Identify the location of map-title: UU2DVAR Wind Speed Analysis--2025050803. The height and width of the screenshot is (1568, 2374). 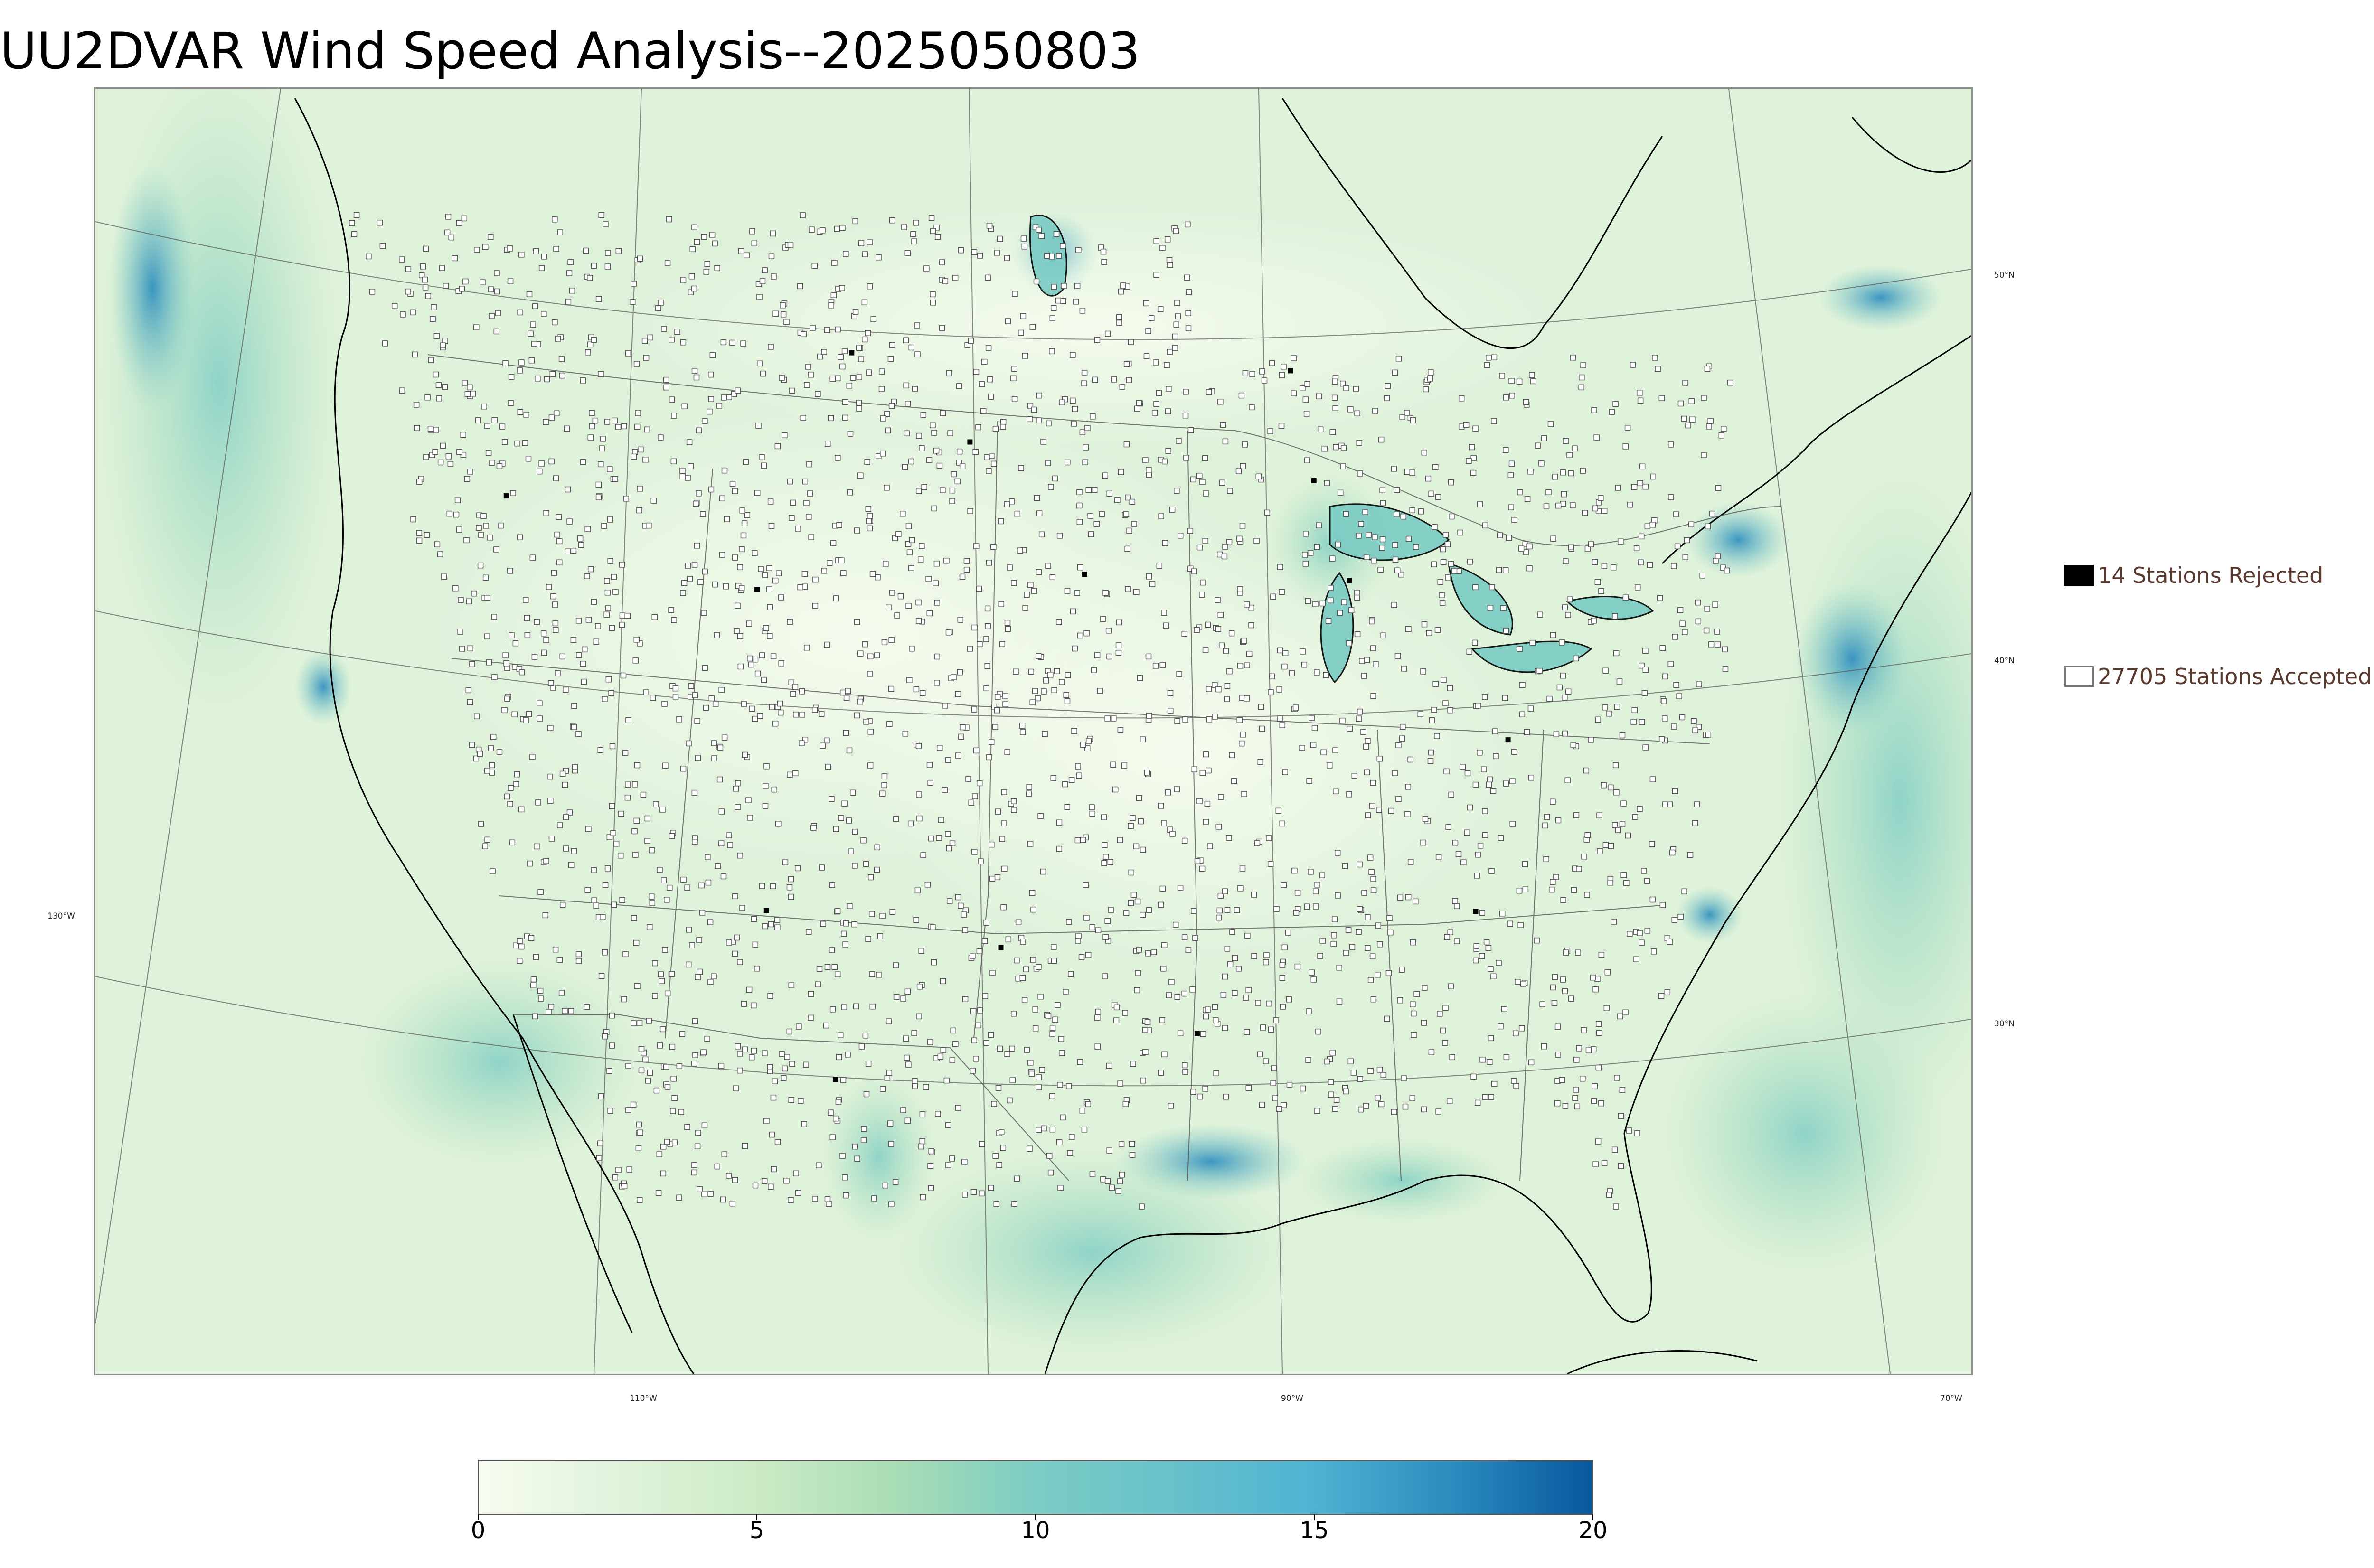
(570, 51).